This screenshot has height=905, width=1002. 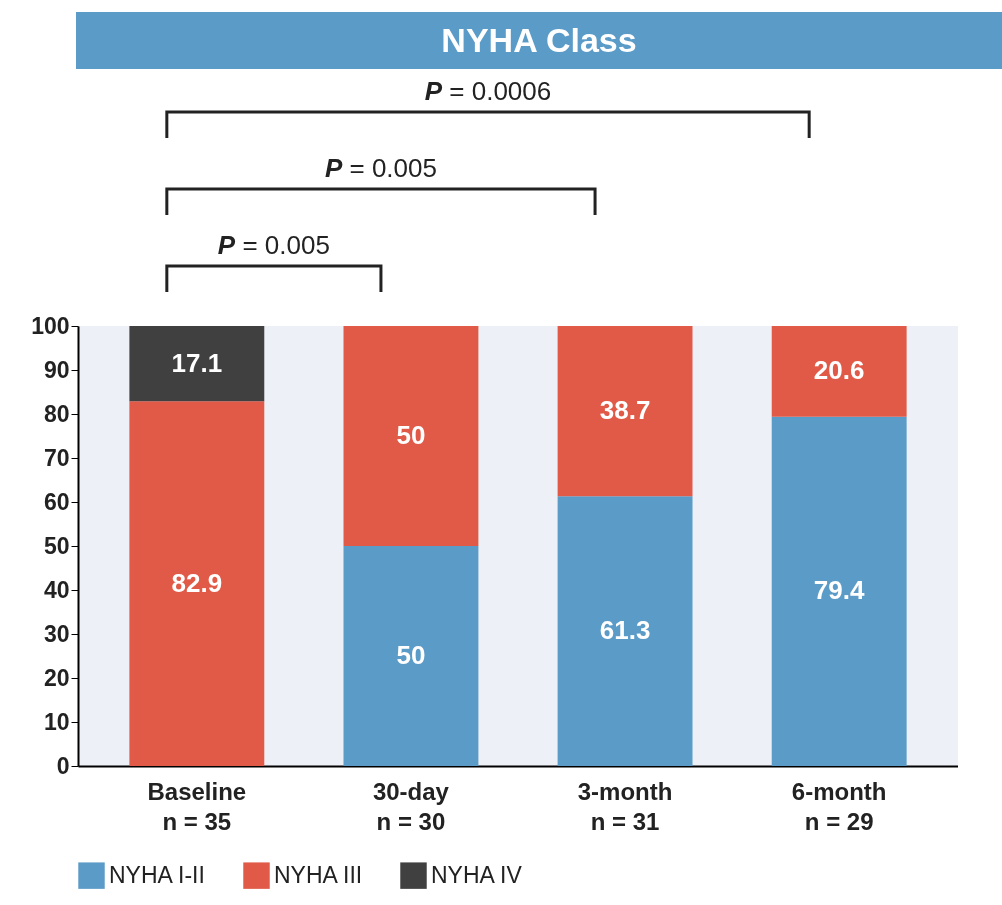 I want to click on x-tick-label: 3-month n = 31, so click(x=625, y=806).